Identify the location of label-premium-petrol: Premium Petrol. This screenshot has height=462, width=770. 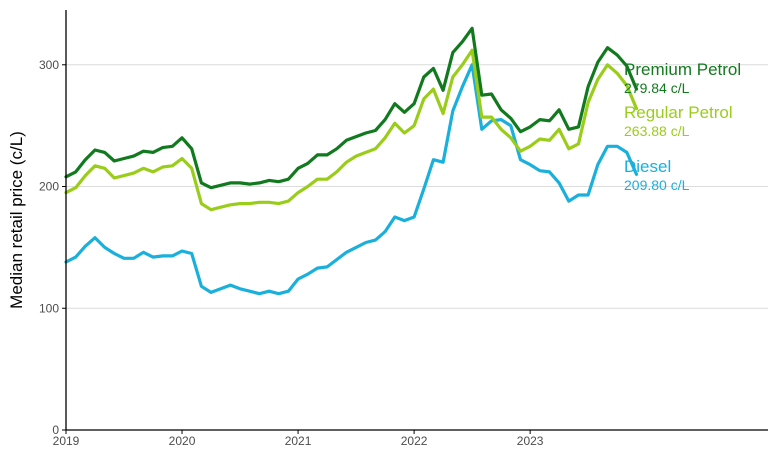
(682, 69).